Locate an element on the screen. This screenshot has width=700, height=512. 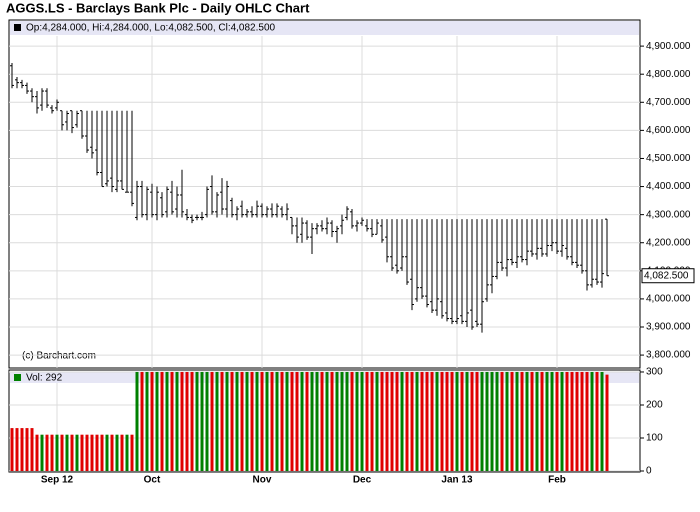
y-tick-label: 100 is located at coordinates (654, 438).